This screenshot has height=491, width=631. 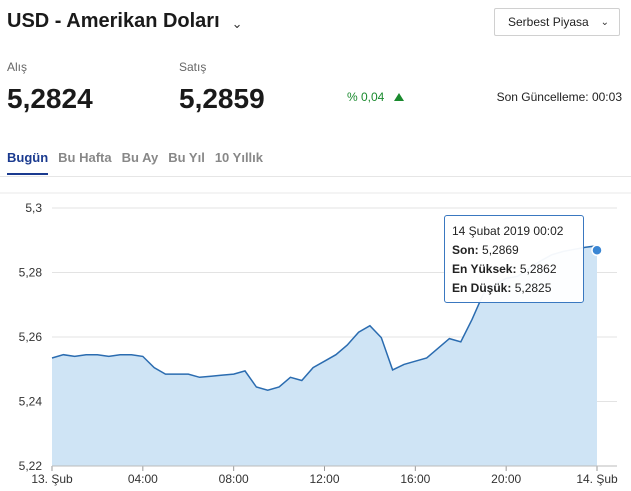 What do you see at coordinates (324, 479) in the screenshot?
I see `x-tick-label: 12:00` at bounding box center [324, 479].